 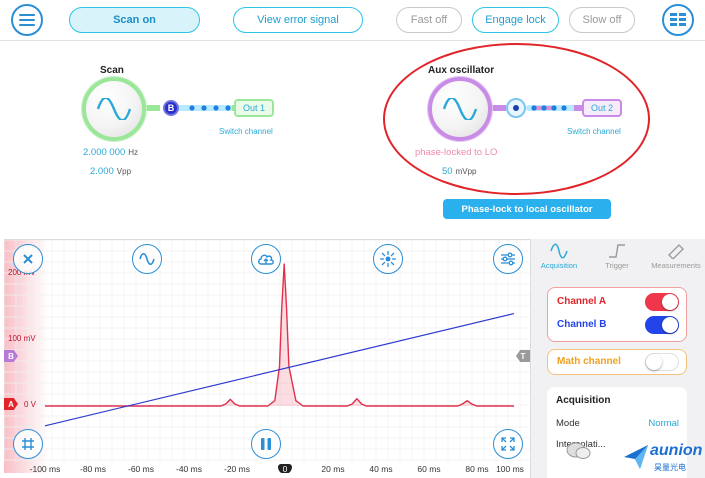 I want to click on fast-off-button: Fast off, so click(x=429, y=20).